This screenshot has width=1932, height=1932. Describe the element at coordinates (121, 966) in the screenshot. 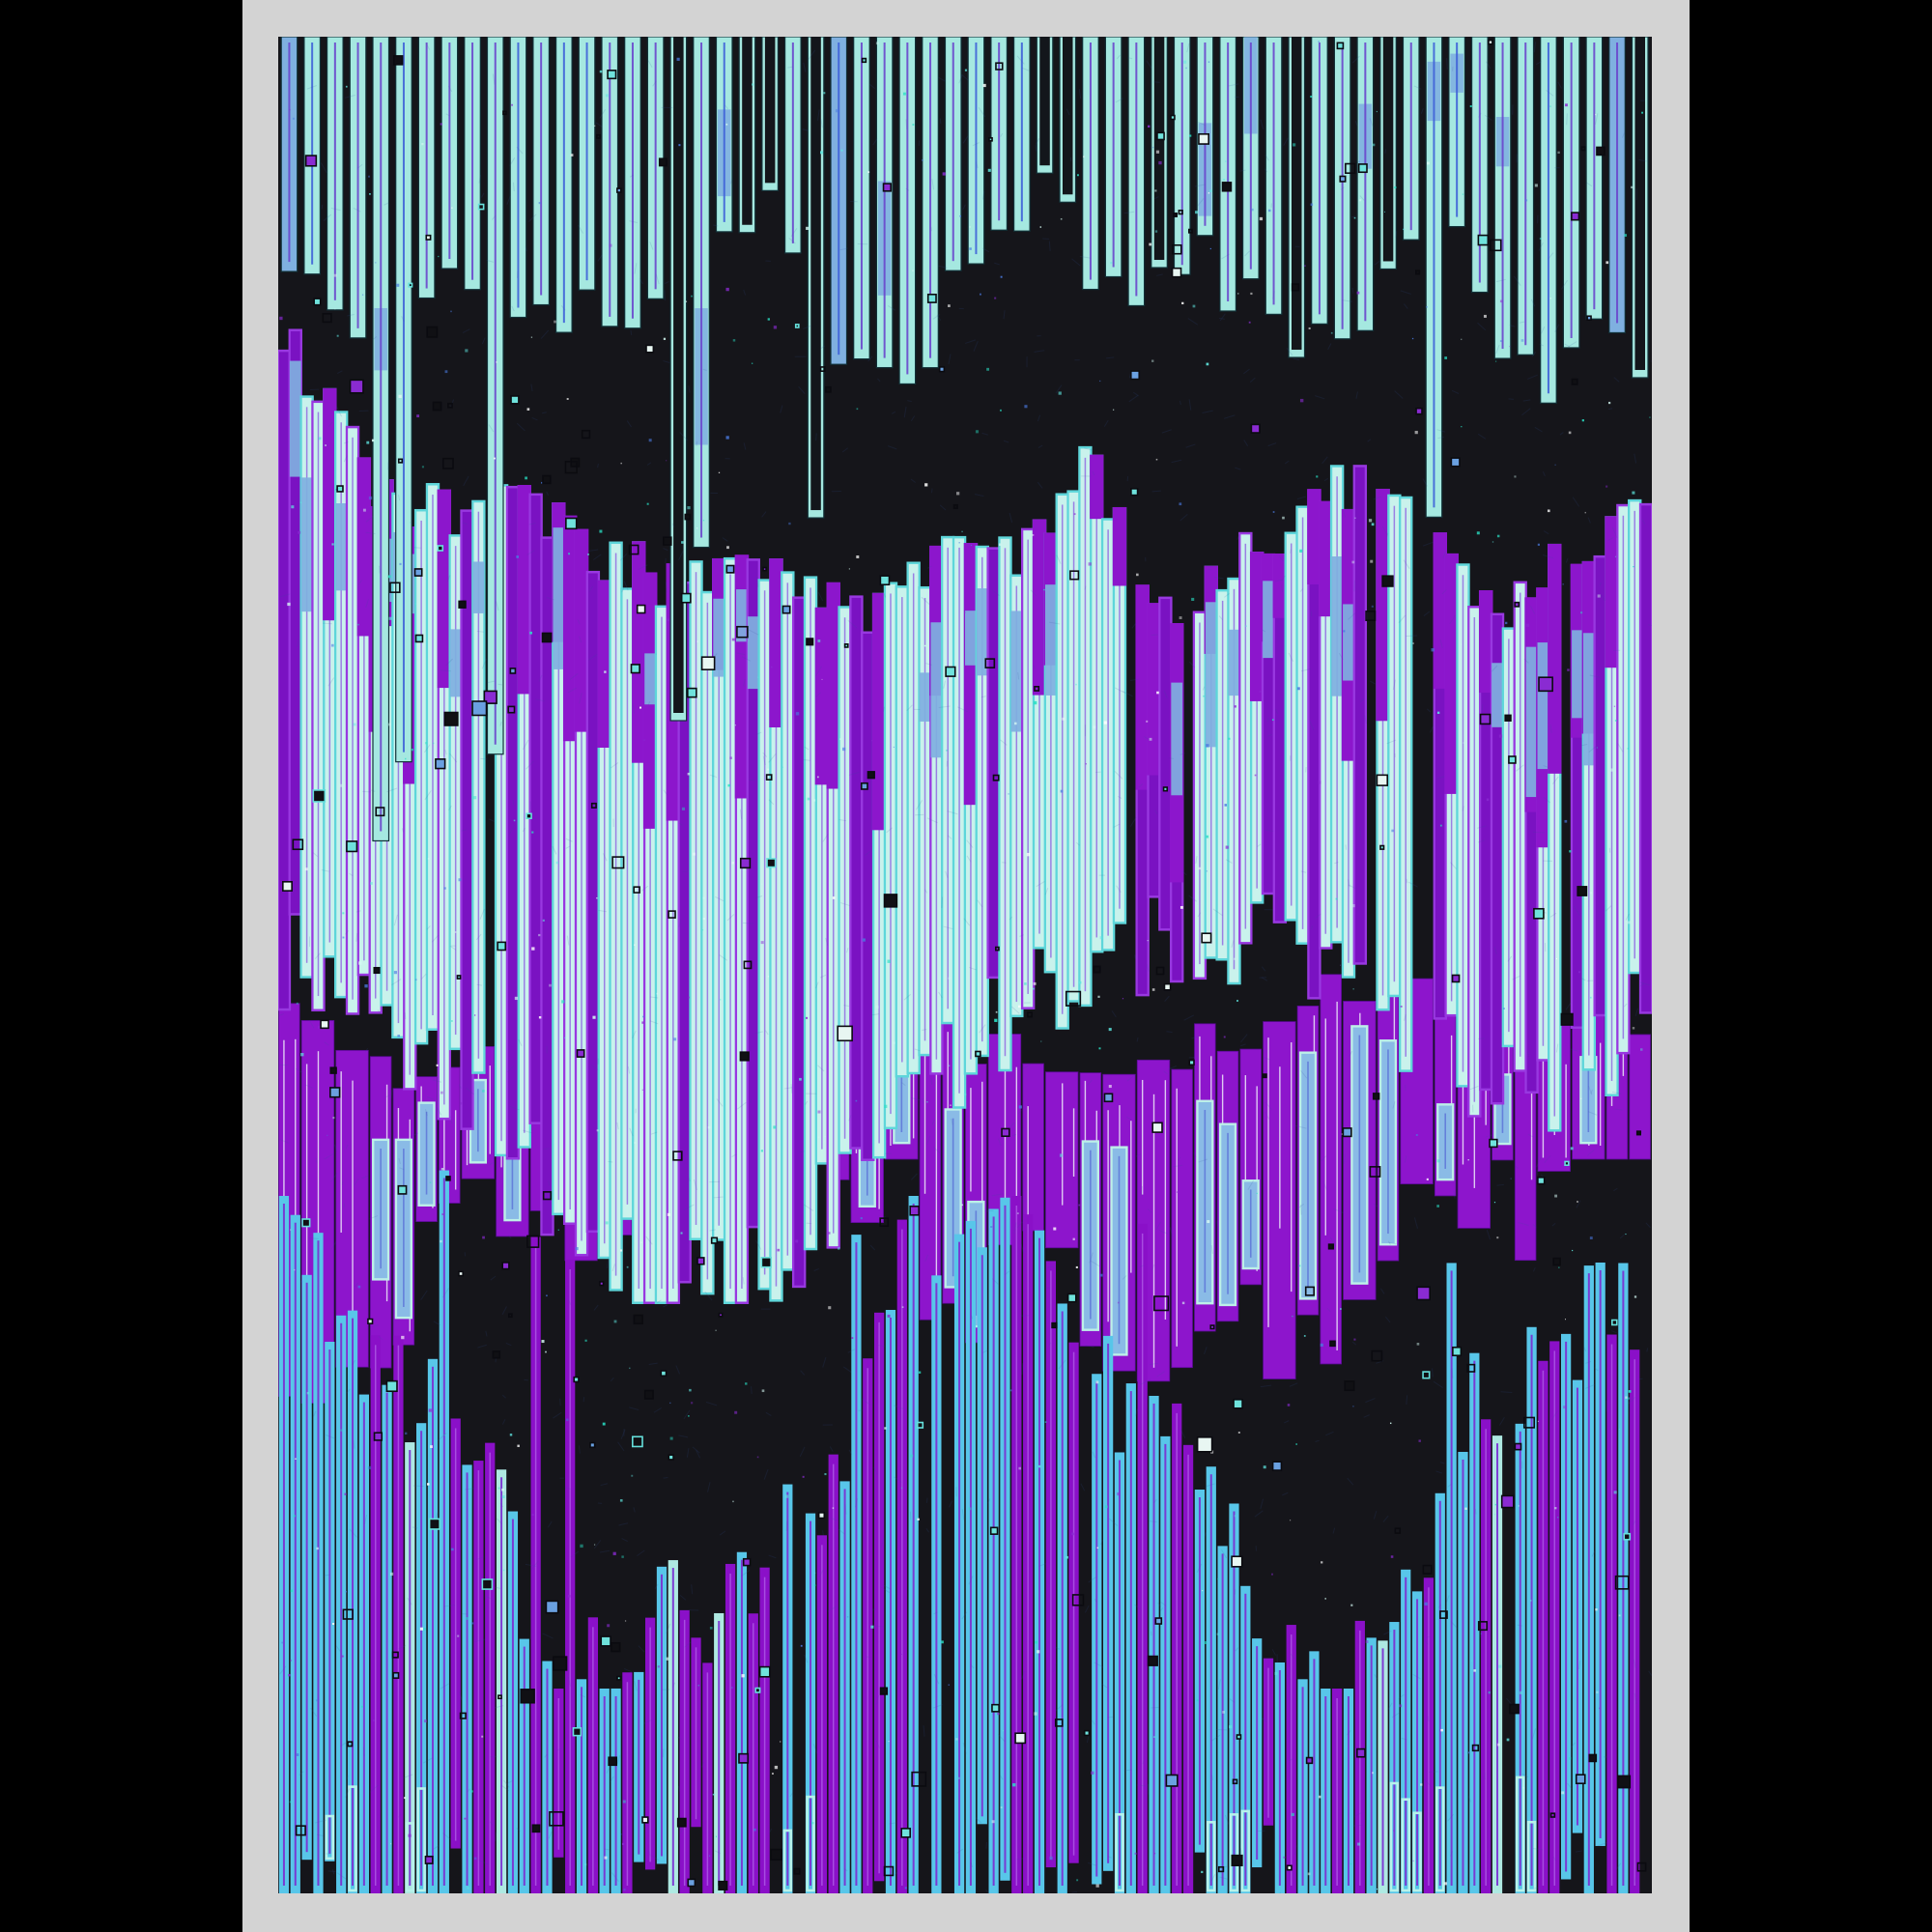

I see `left-black-band` at that location.